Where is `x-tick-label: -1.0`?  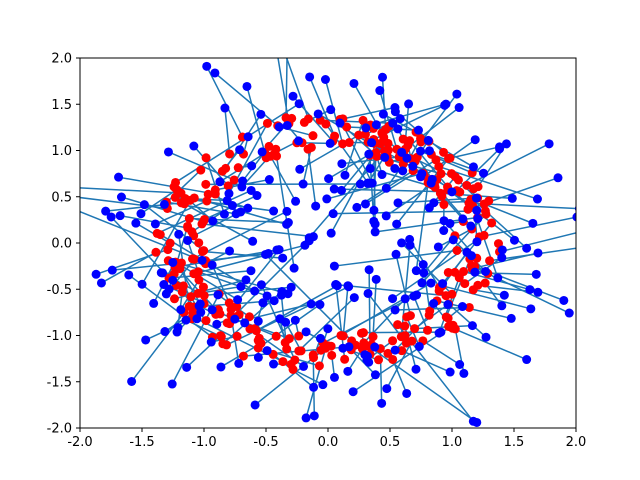
x-tick-label: -1.0 is located at coordinates (203, 442).